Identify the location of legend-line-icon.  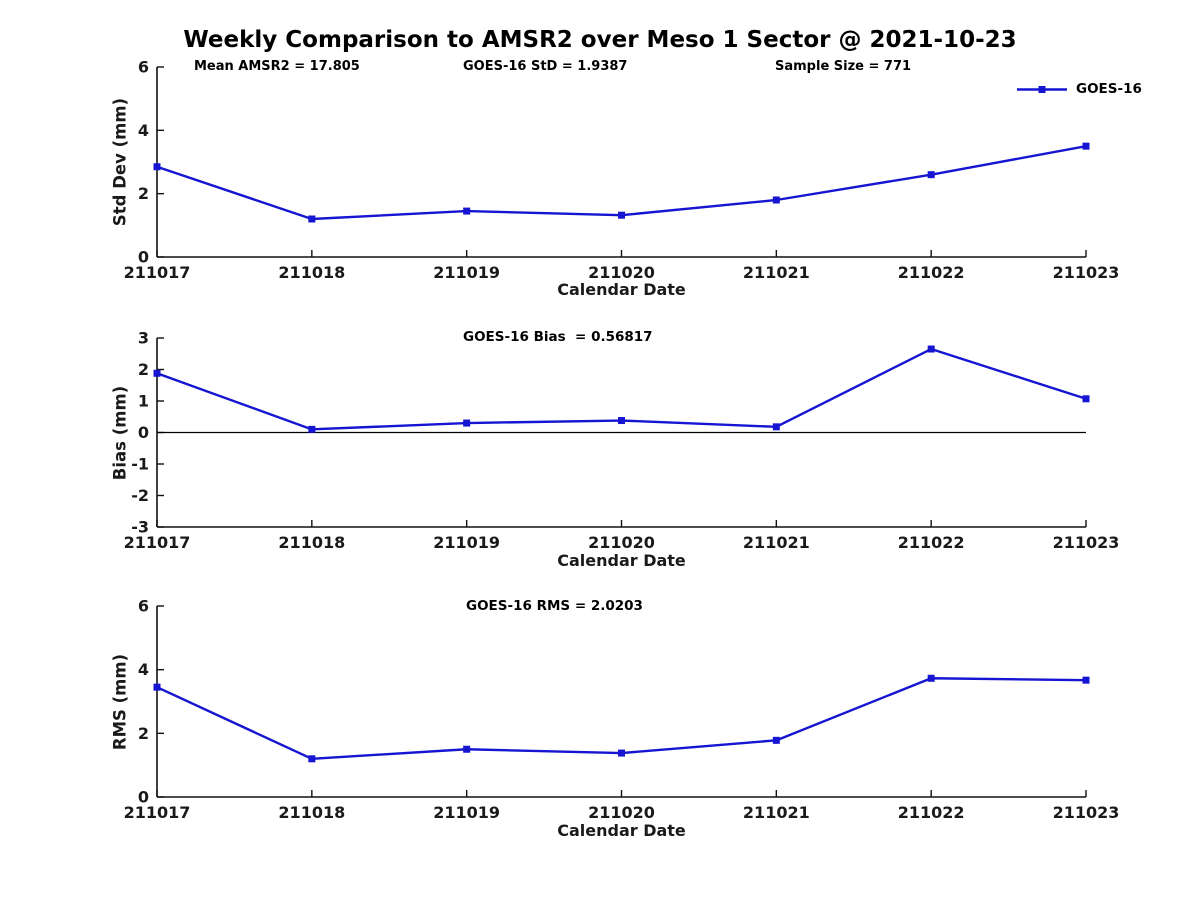
(1042, 89).